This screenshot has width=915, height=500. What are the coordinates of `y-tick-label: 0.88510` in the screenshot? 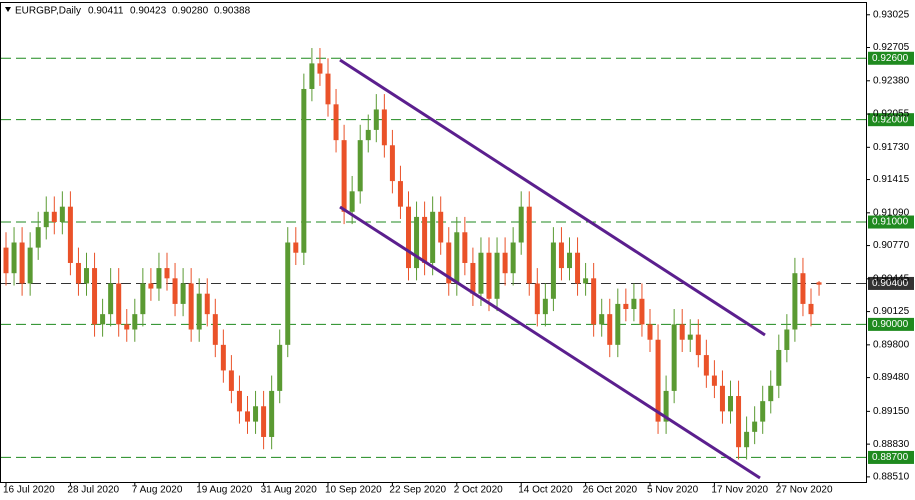 It's located at (891, 477).